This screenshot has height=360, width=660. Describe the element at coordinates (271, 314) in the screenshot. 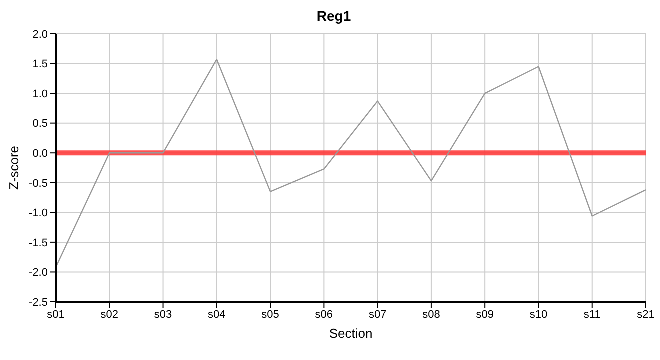

I see `x-tick-label: s05` at that location.